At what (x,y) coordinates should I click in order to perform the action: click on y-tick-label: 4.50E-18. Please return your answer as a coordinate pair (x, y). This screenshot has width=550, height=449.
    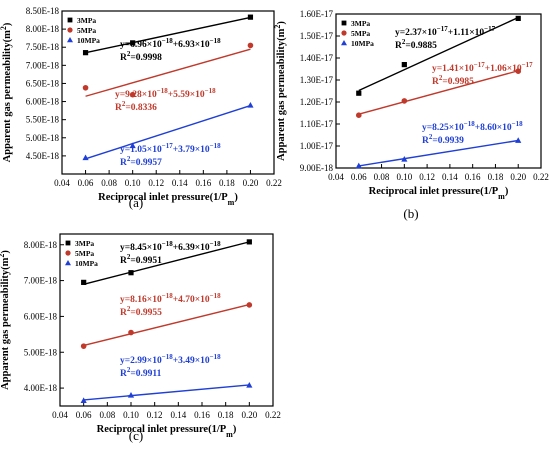
    Looking at the image, I should click on (43, 156).